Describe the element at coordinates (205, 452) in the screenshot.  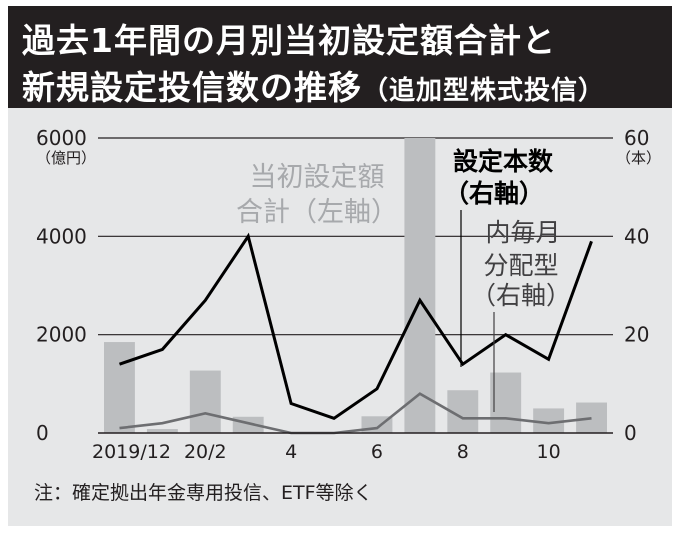
I see `x-tick-label: 20/2` at that location.